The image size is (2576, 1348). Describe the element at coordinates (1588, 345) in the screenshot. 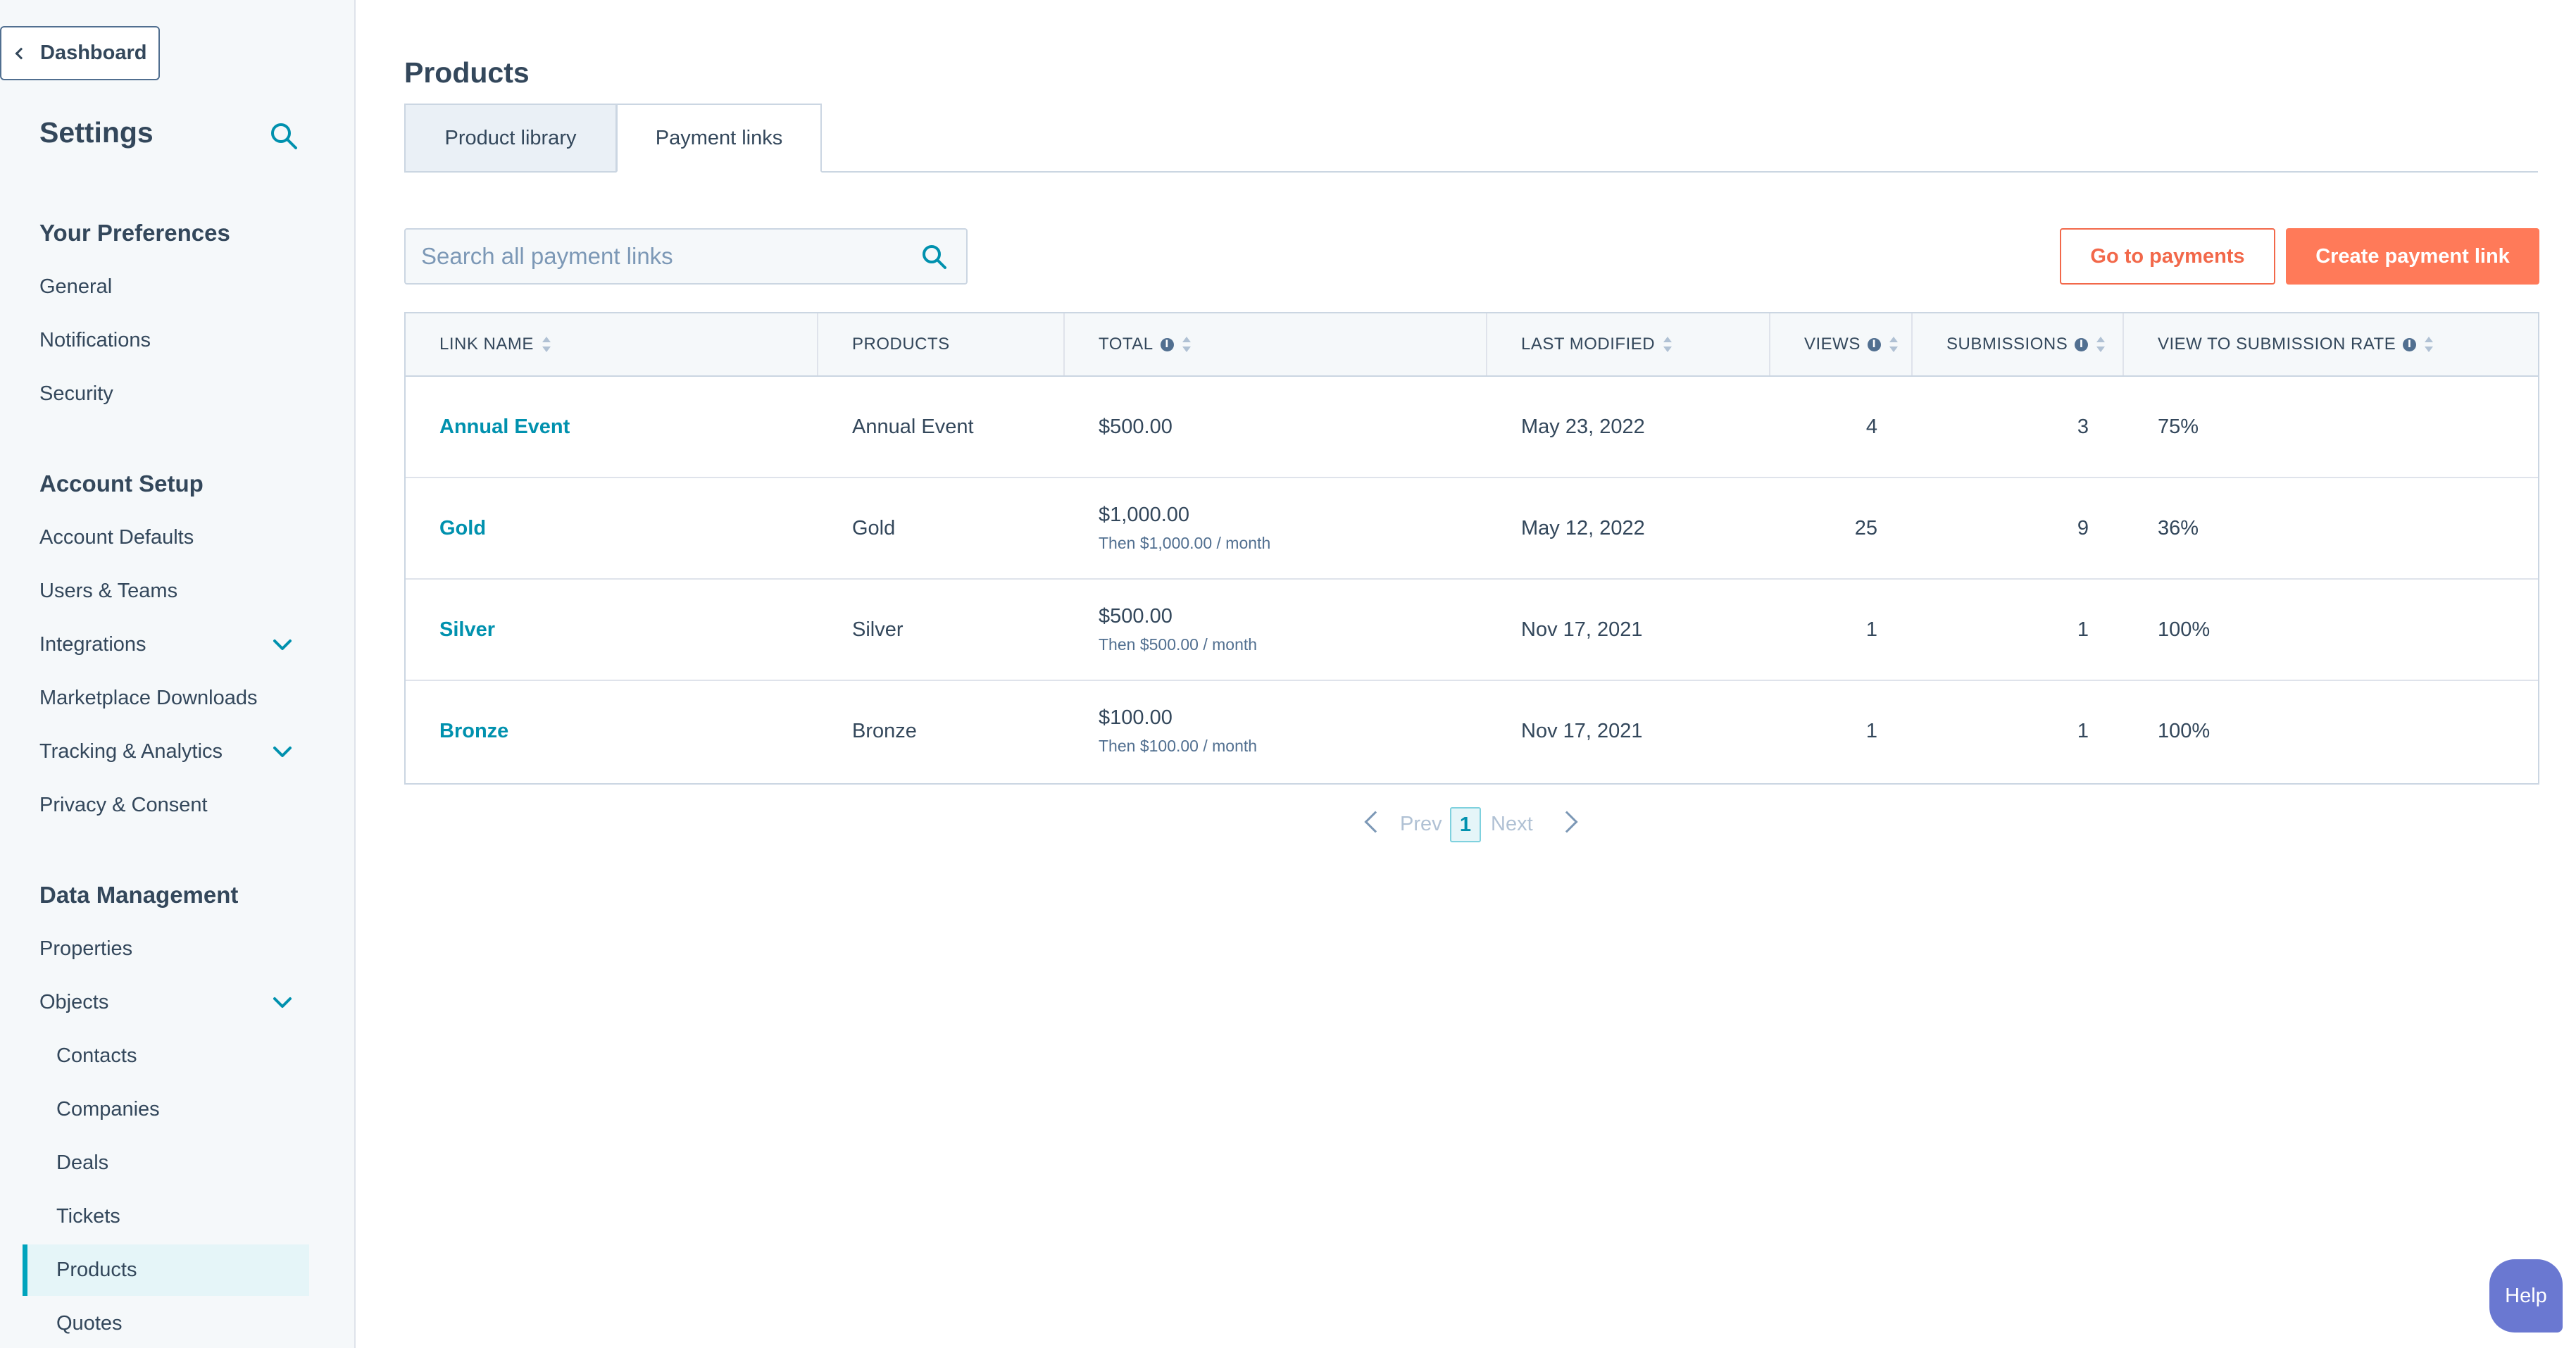

I see `column-header-label: LAST MODIFIED` at that location.